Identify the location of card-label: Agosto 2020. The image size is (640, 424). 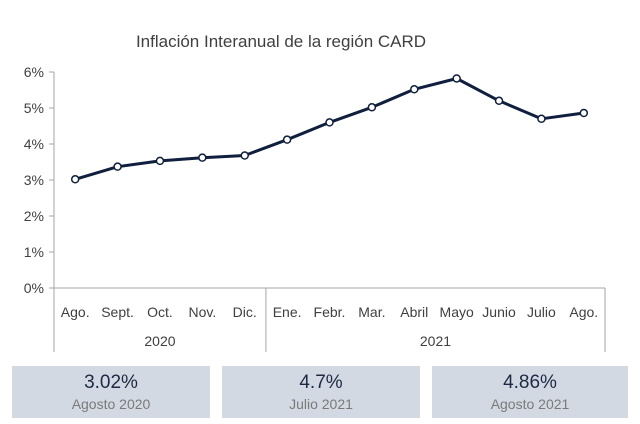
(111, 404).